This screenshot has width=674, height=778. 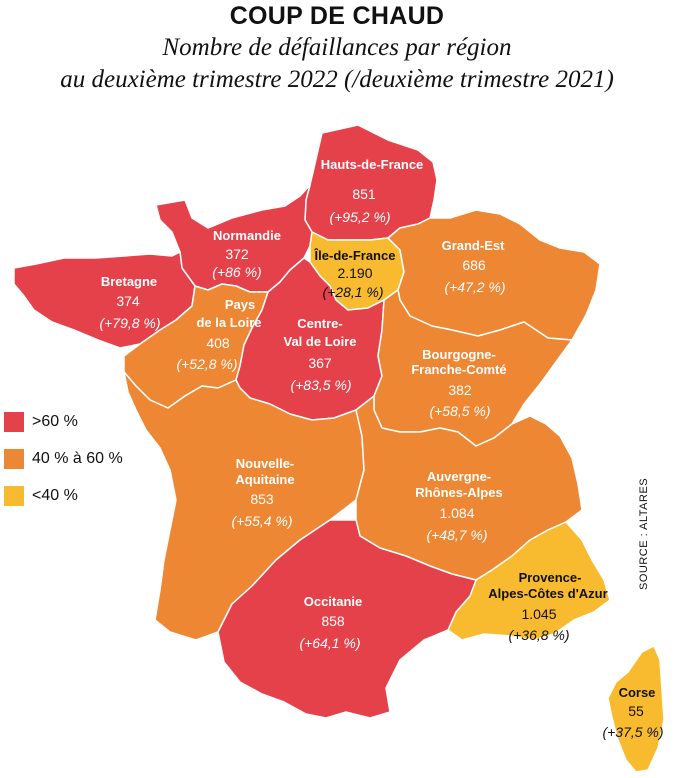 I want to click on legend-label-low: <40 %, so click(x=55, y=495).